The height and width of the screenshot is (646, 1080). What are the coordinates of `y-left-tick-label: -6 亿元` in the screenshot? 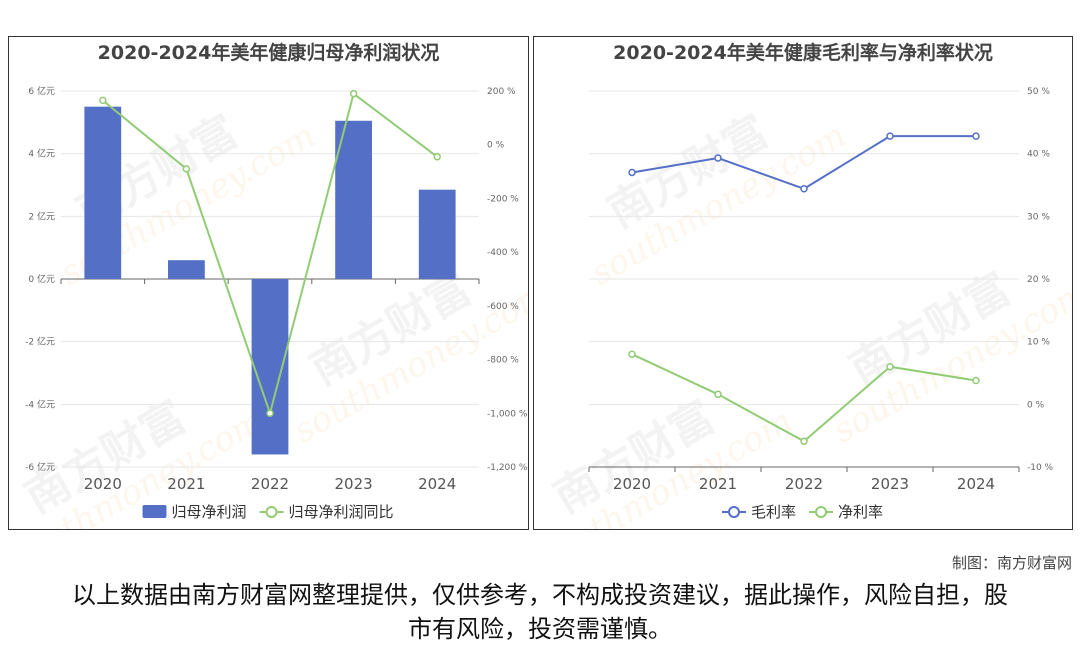 It's located at (40, 467).